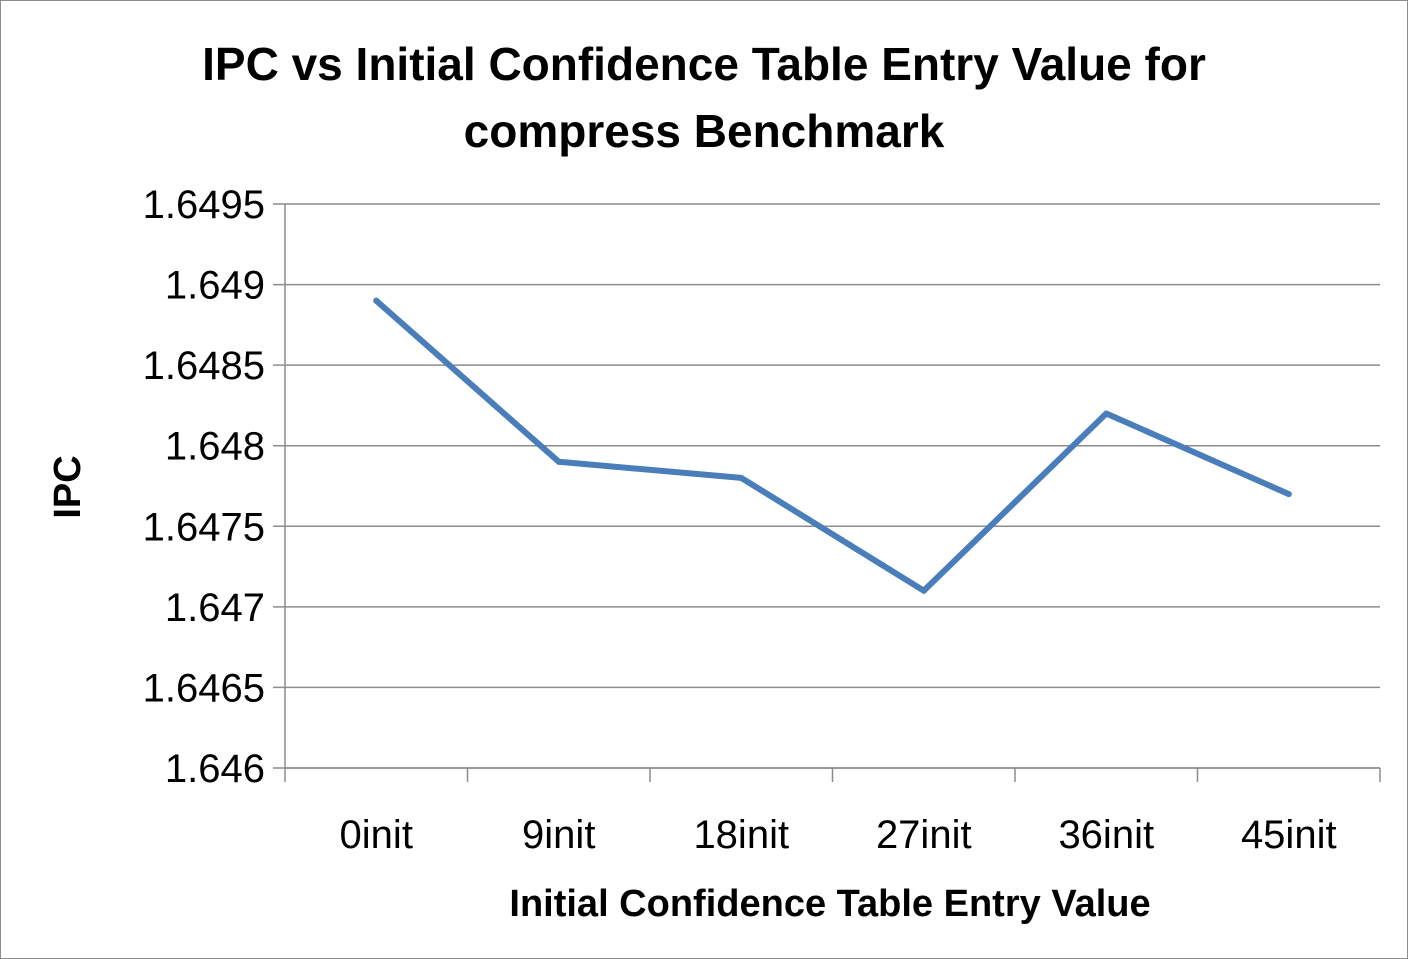  I want to click on x-axis-title: Initial Confidence Table Entry Value, so click(829, 904).